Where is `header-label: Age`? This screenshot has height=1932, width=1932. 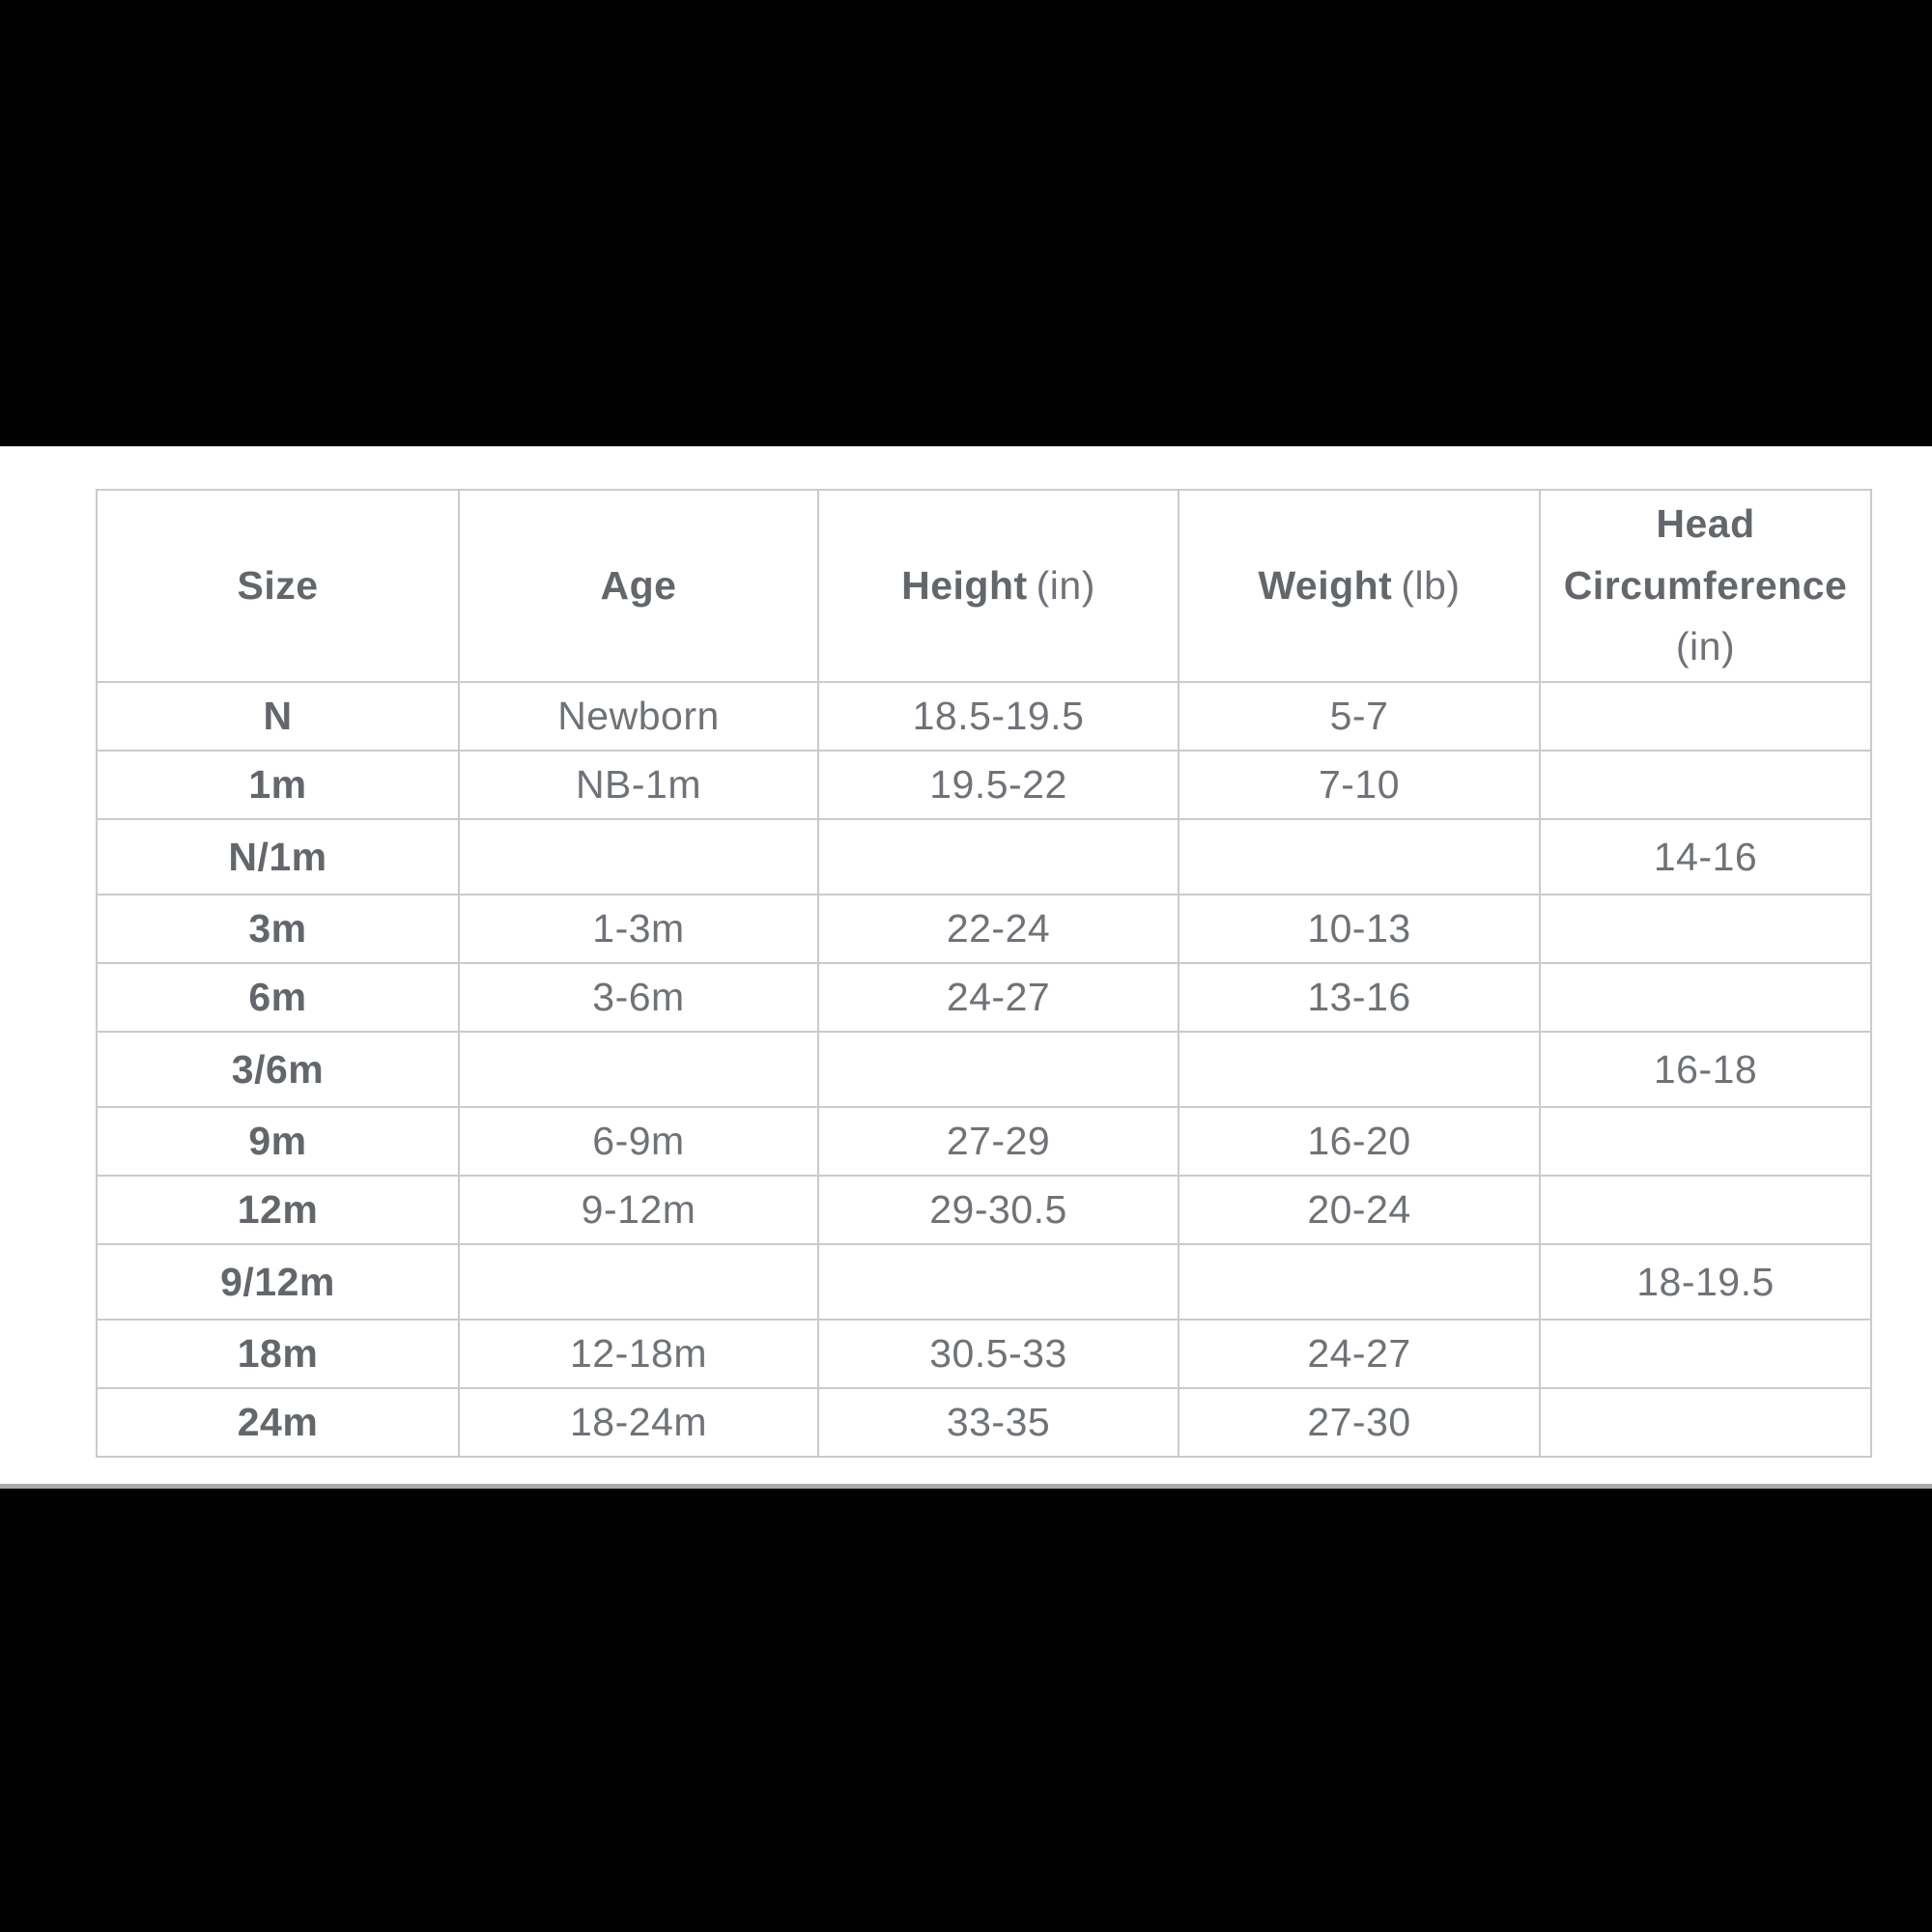 header-label: Age is located at coordinates (638, 585).